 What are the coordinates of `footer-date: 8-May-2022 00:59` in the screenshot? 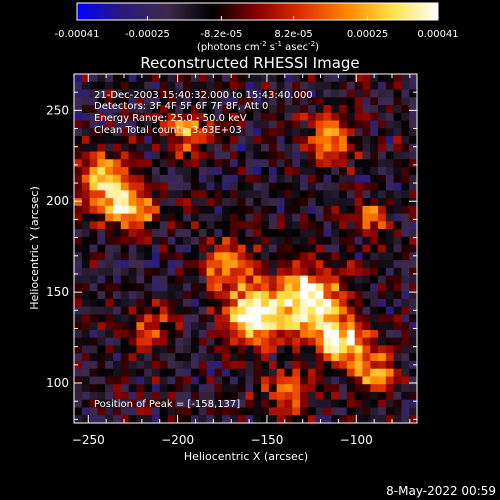 It's located at (441, 491).